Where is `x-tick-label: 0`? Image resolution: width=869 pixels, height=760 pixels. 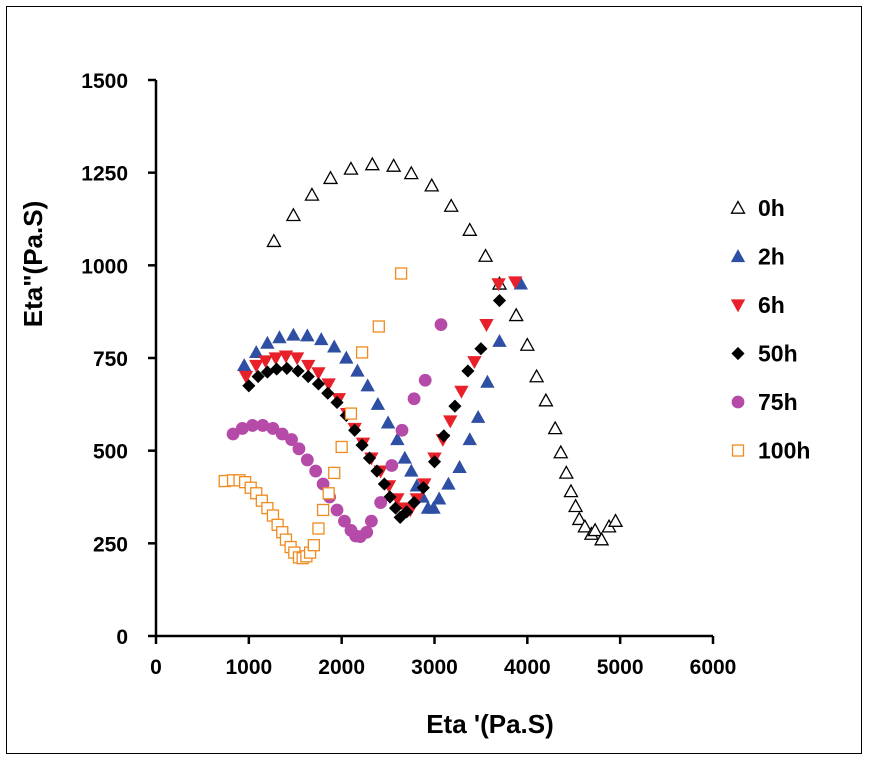
x-tick-label: 0 is located at coordinates (156, 667).